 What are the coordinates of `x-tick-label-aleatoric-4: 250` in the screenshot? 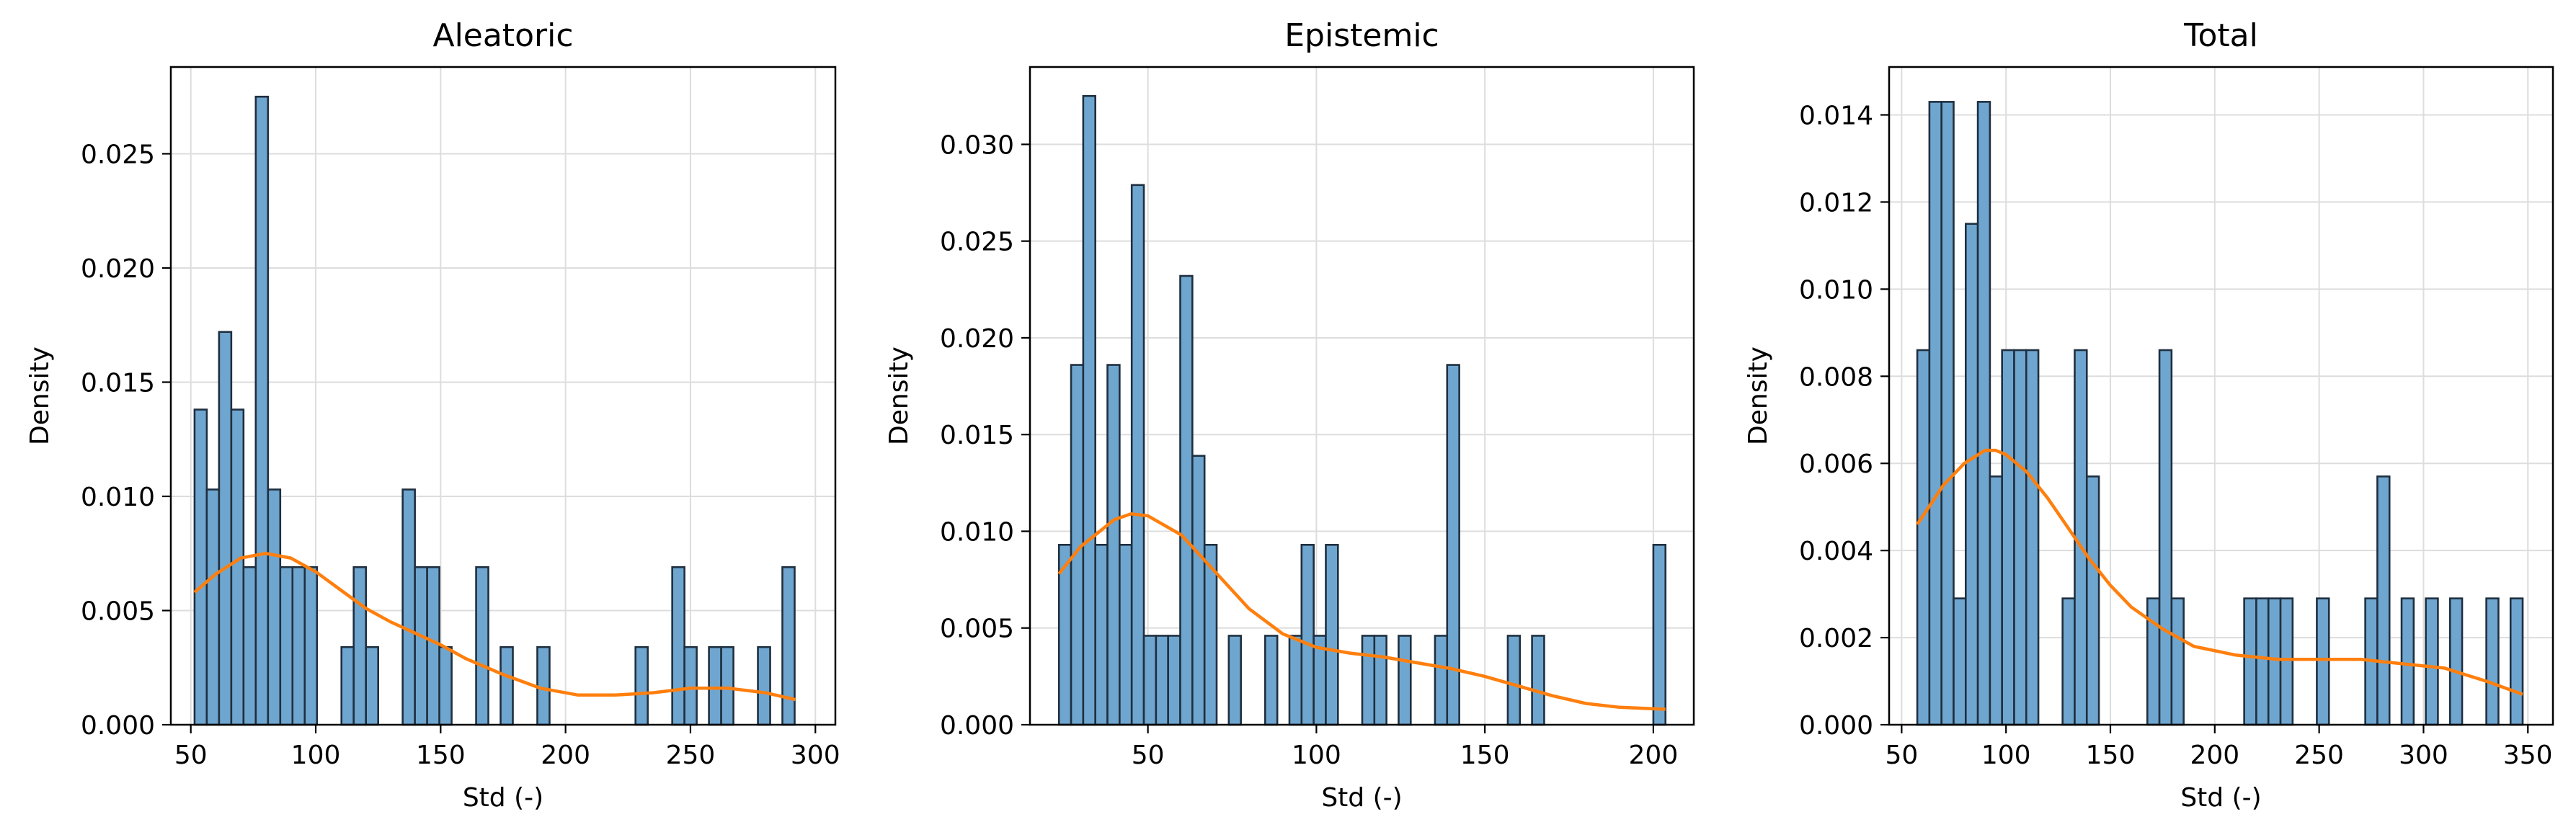 It's located at (691, 755).